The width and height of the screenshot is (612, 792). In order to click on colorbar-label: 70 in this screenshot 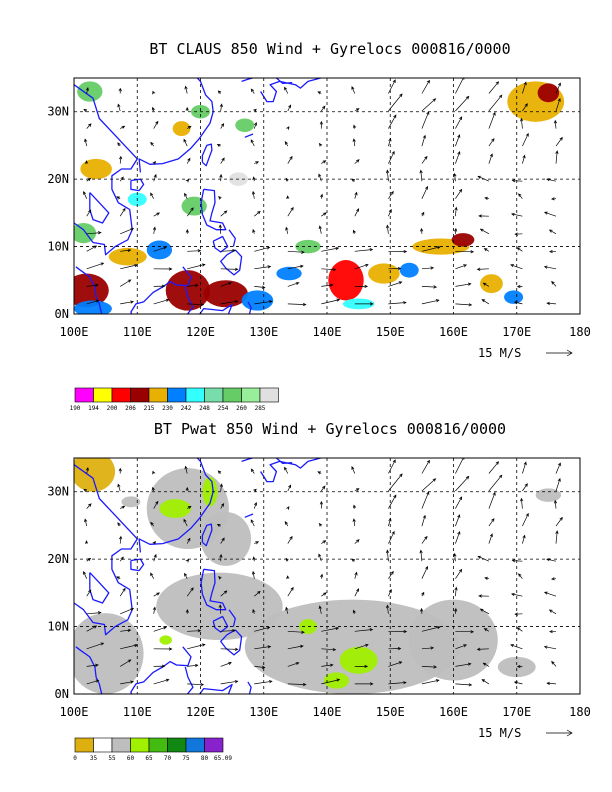, I will do `click(168, 758)`.